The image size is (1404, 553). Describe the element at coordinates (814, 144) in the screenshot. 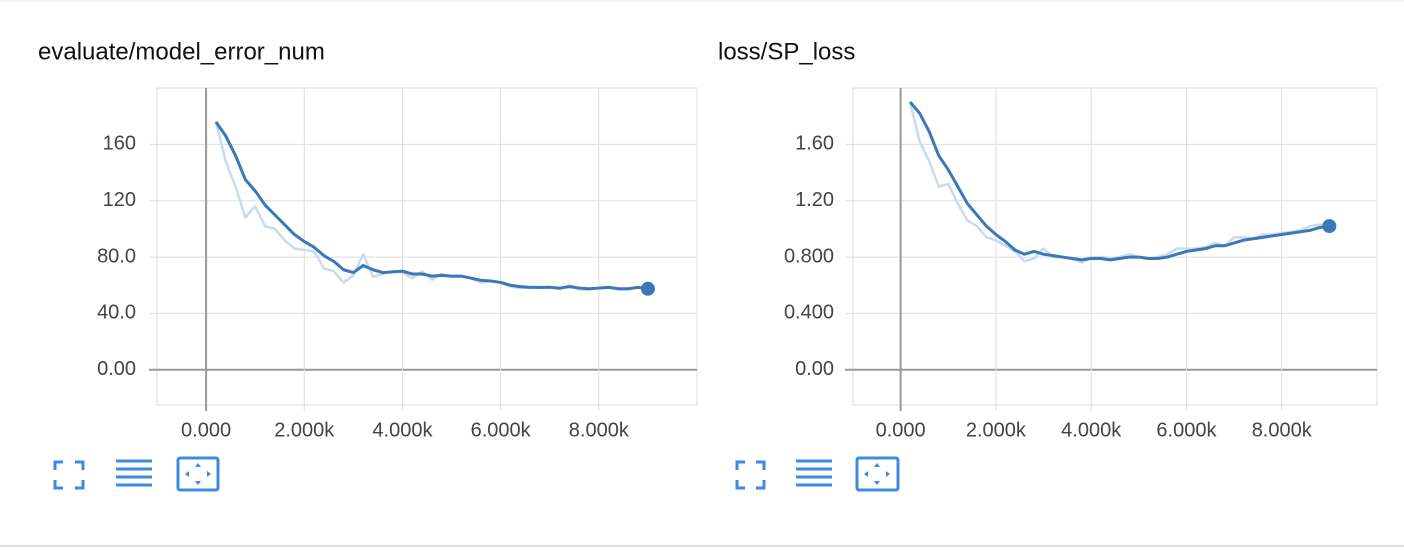

I see `y-tick-label: 1.60` at that location.